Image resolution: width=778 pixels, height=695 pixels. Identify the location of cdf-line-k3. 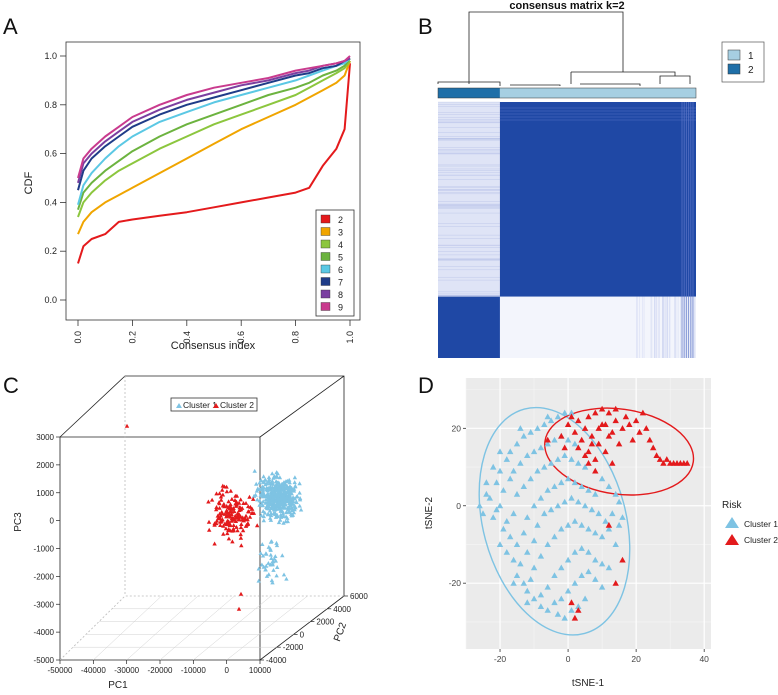
(214, 147).